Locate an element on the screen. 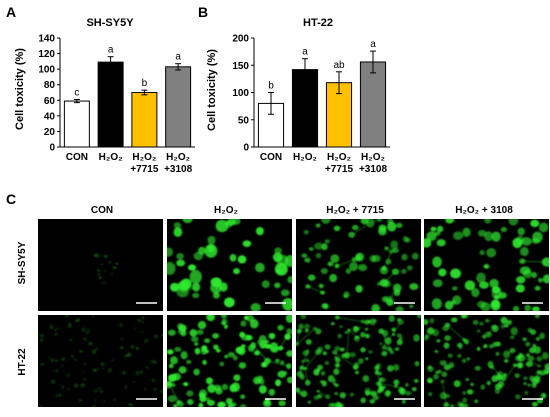 The width and height of the screenshot is (550, 417). x-tick-label: H₂O₂ is located at coordinates (144, 157).